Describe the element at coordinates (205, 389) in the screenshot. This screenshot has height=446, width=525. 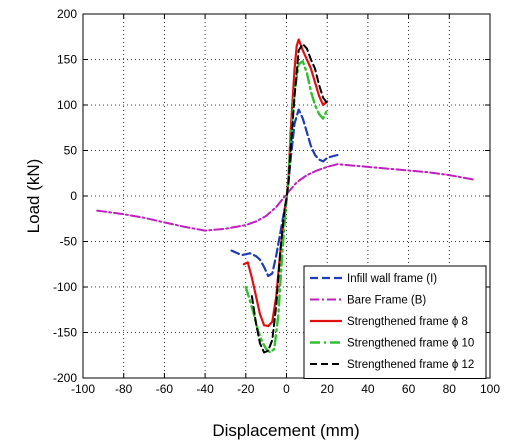
I see `x-tick-label: -40` at that location.